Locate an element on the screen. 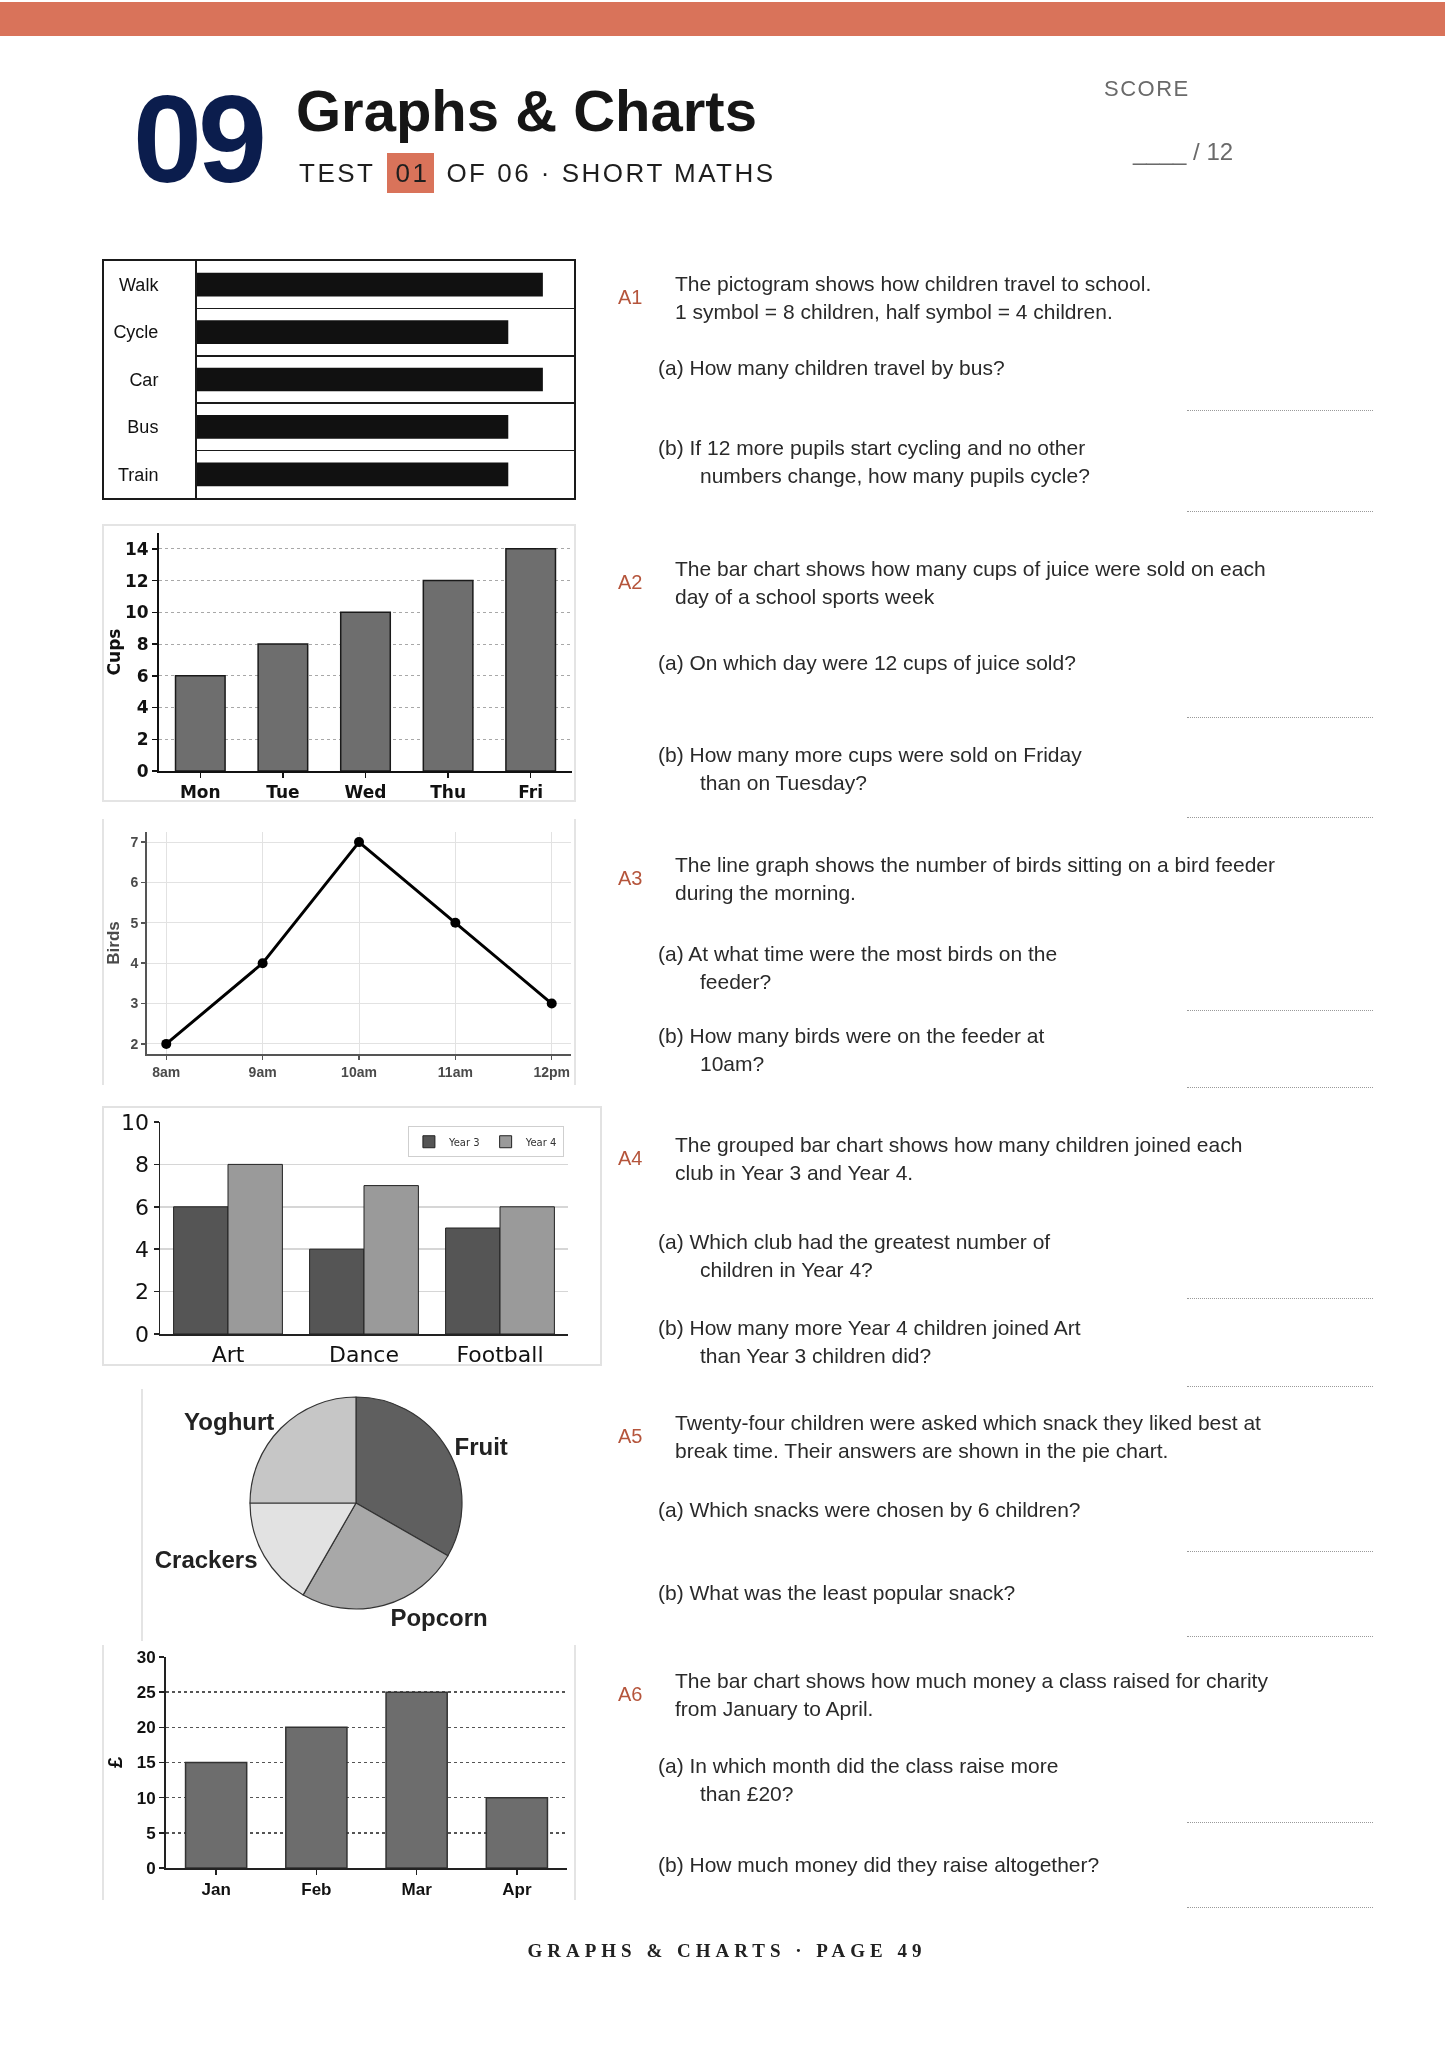  text: (b) If 12 more pupils start cycling and no other numbers change, how many pupils cycle? is located at coordinates (874, 462).